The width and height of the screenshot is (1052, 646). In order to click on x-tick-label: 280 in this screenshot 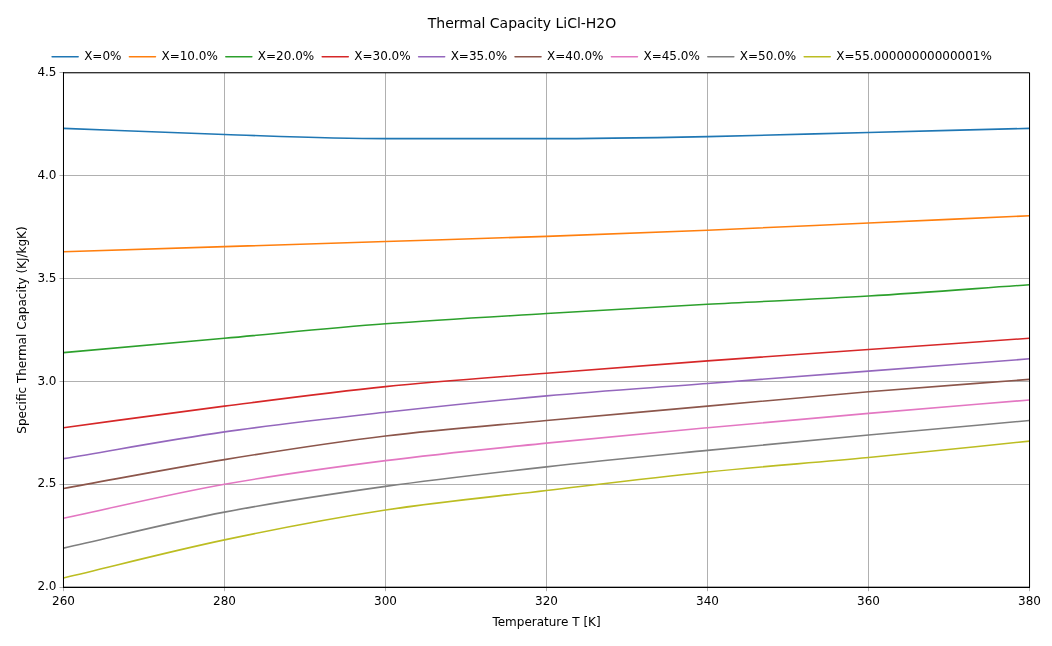, I will do `click(224, 600)`.